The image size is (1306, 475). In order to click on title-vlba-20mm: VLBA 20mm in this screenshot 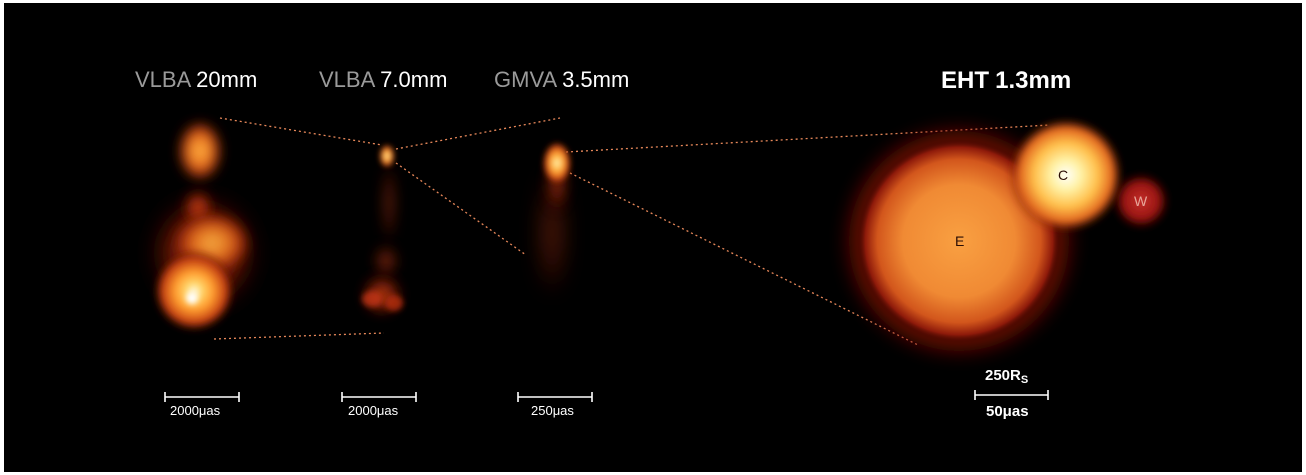, I will do `click(196, 80)`.